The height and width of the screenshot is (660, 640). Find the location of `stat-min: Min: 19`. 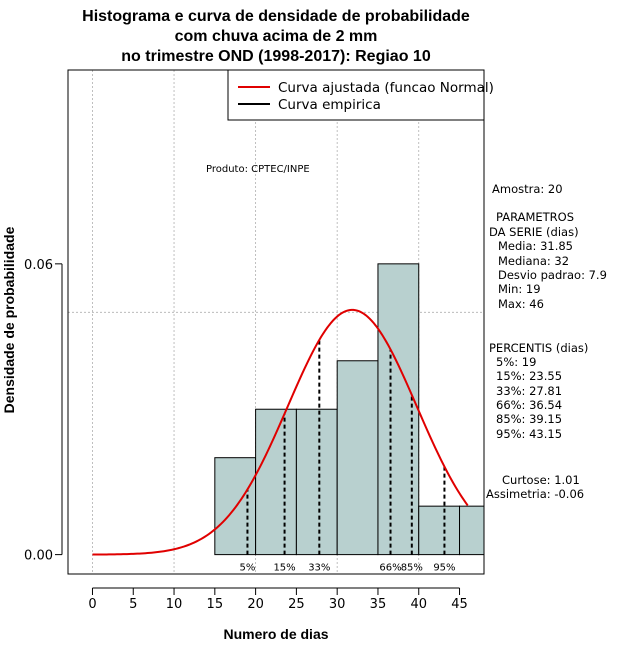

stat-min: Min: 19 is located at coordinates (519, 289).